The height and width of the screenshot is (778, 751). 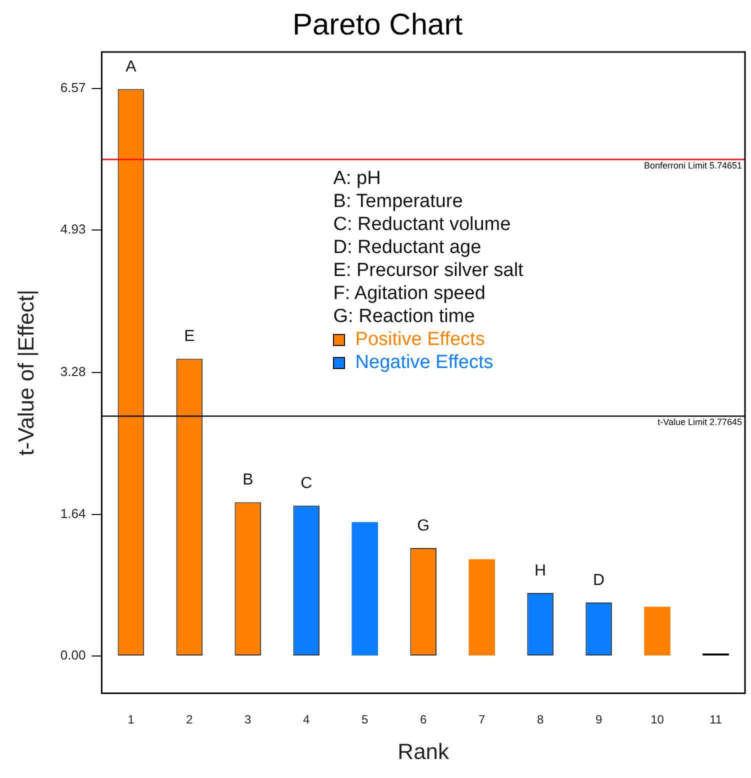 I want to click on chart-title: Pareto Chart, so click(x=378, y=25).